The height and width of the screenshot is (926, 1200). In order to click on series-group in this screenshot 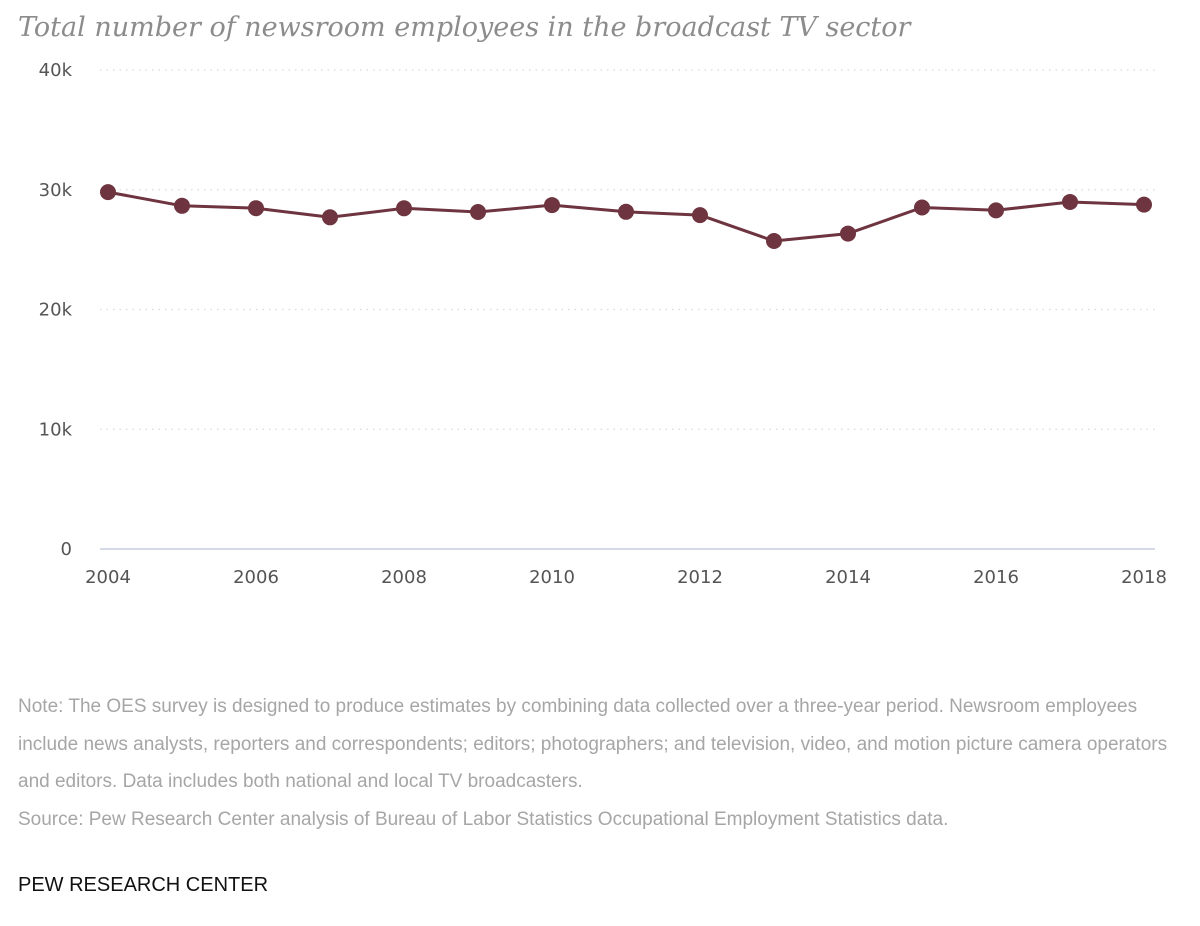, I will do `click(626, 217)`.